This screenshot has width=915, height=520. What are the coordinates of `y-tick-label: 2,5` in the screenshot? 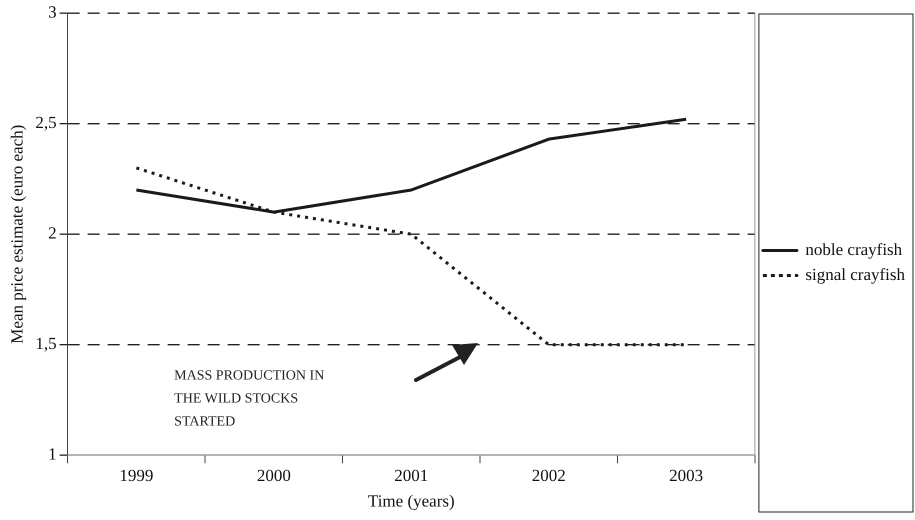 It's located at (46, 122).